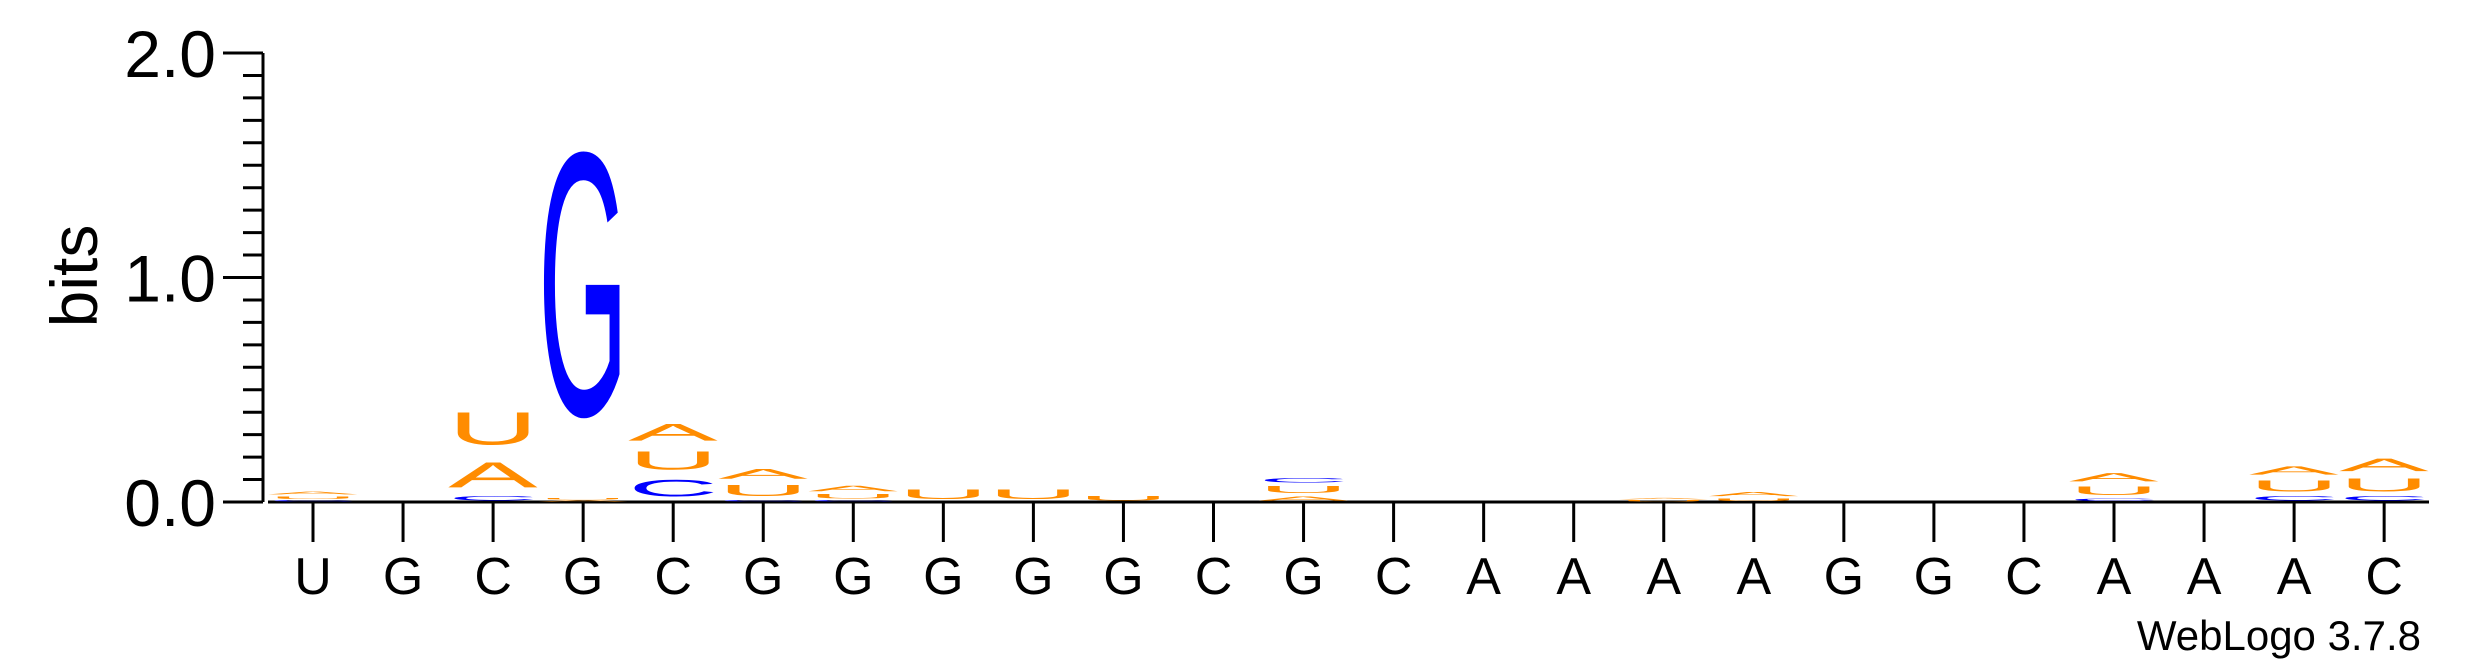 The height and width of the screenshot is (667, 2475). What do you see at coordinates (2279, 635) in the screenshot?
I see `credit-text: WebLogo 3.7.8` at bounding box center [2279, 635].